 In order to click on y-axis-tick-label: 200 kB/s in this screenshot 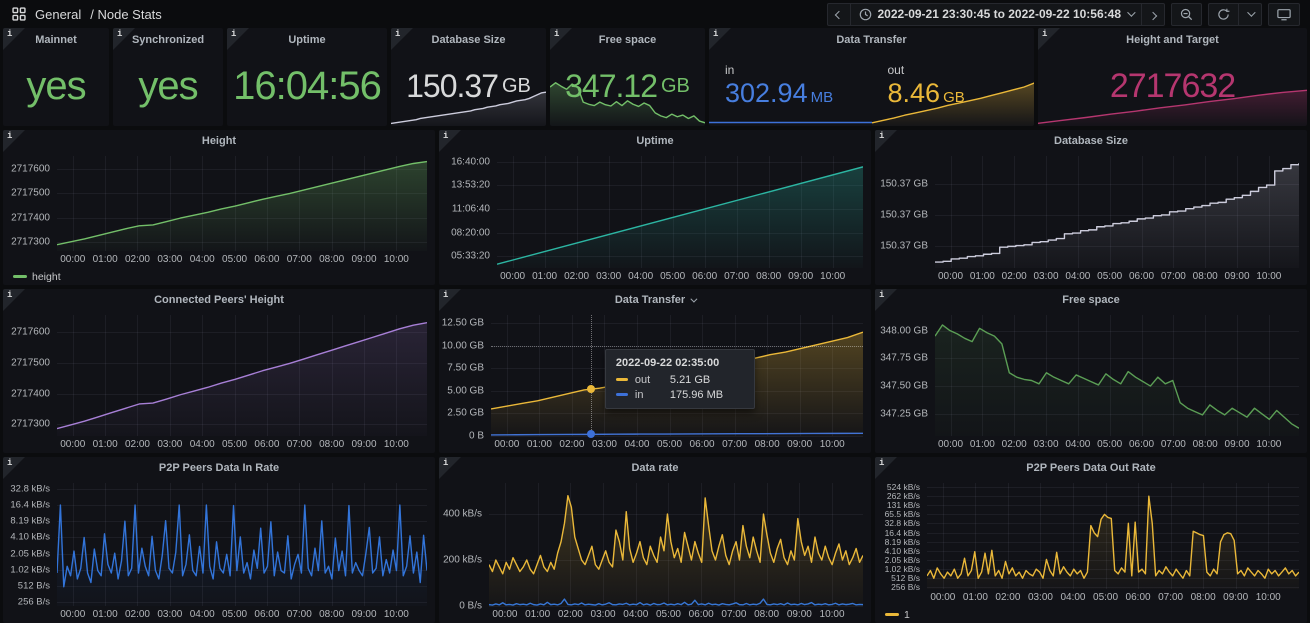, I will do `click(462, 560)`.